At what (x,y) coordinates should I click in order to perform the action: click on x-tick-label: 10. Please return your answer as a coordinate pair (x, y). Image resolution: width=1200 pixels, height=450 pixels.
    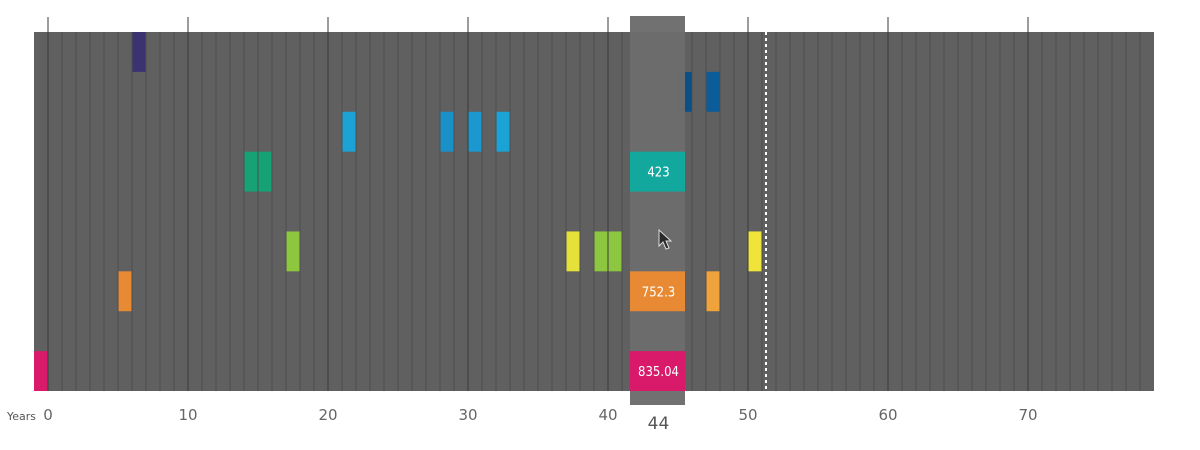
    Looking at the image, I should click on (187, 415).